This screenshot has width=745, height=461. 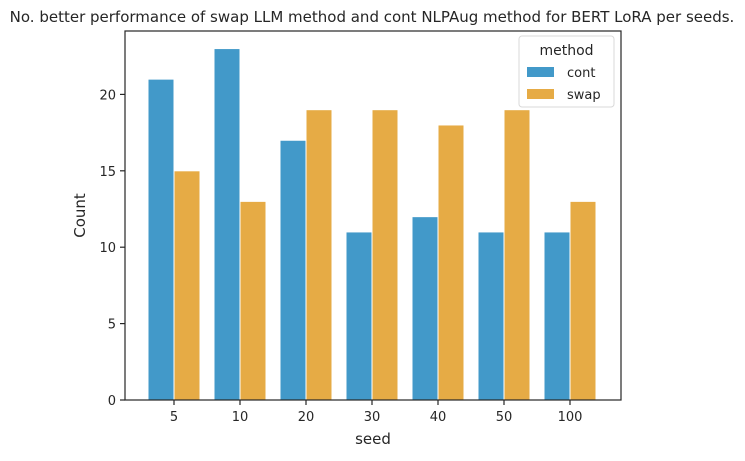 What do you see at coordinates (566, 71) in the screenshot?
I see `legend: method cont swap` at bounding box center [566, 71].